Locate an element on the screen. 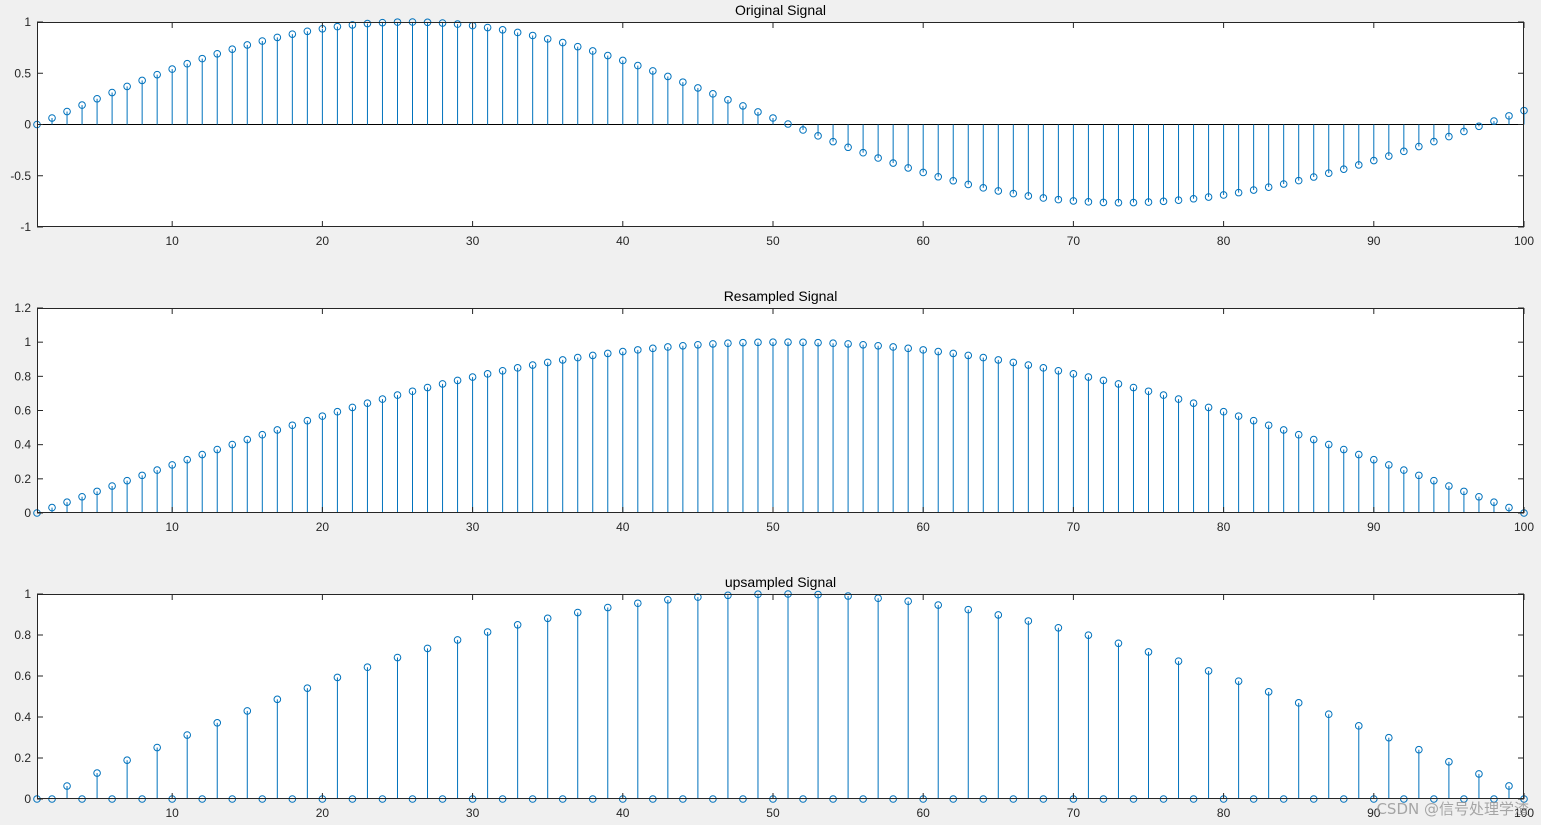  x-tick-label: 70 is located at coordinates (1074, 527).